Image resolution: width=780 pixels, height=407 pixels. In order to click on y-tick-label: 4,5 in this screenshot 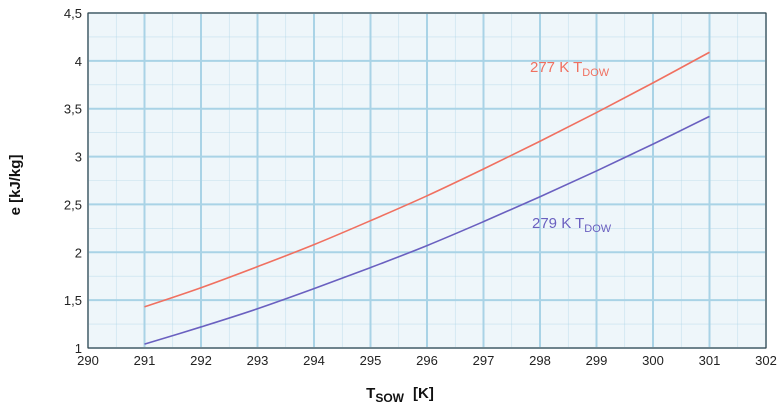, I will do `click(73, 13)`.